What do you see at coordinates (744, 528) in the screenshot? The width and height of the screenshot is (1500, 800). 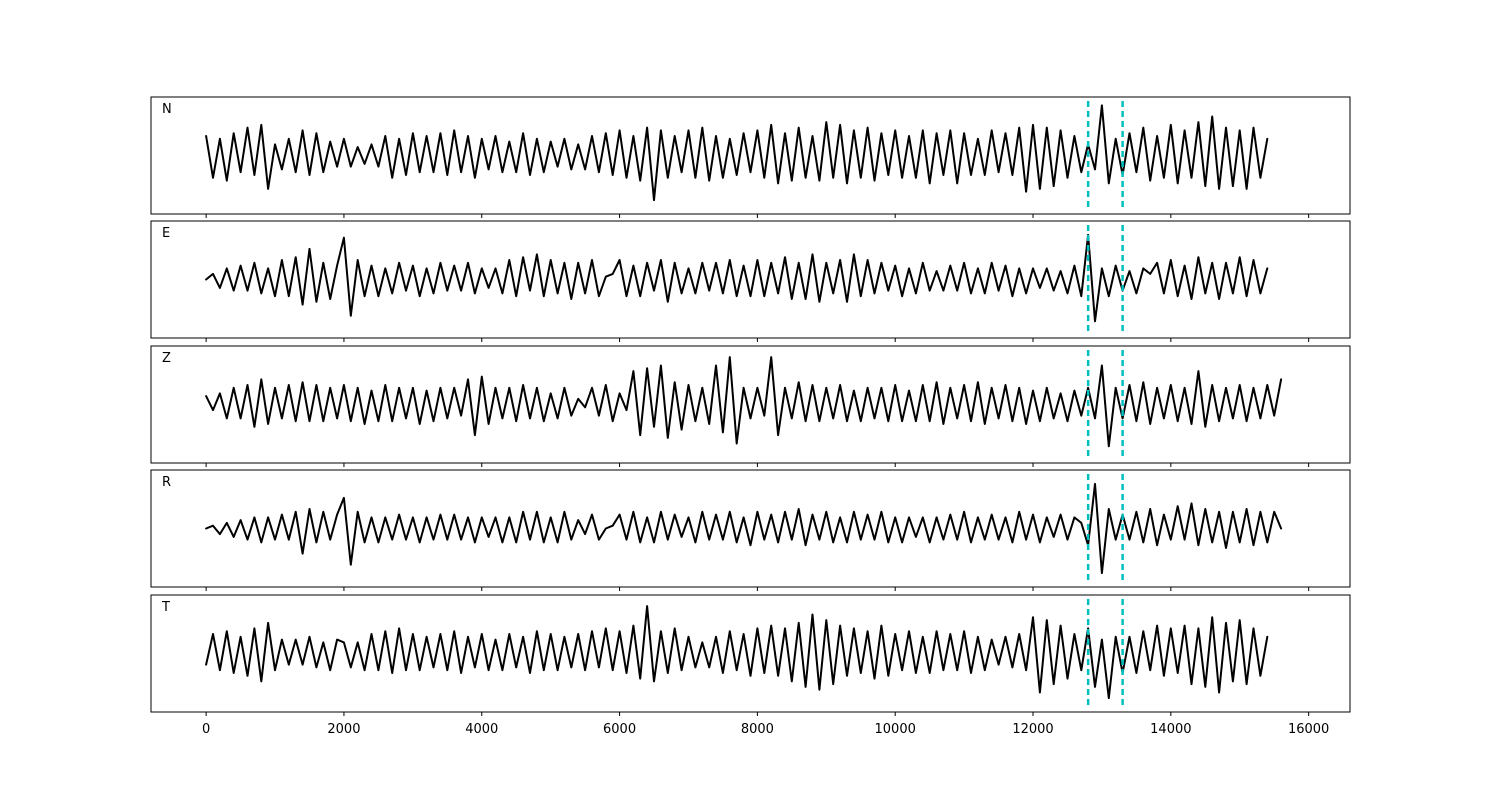 I see `trace-r` at bounding box center [744, 528].